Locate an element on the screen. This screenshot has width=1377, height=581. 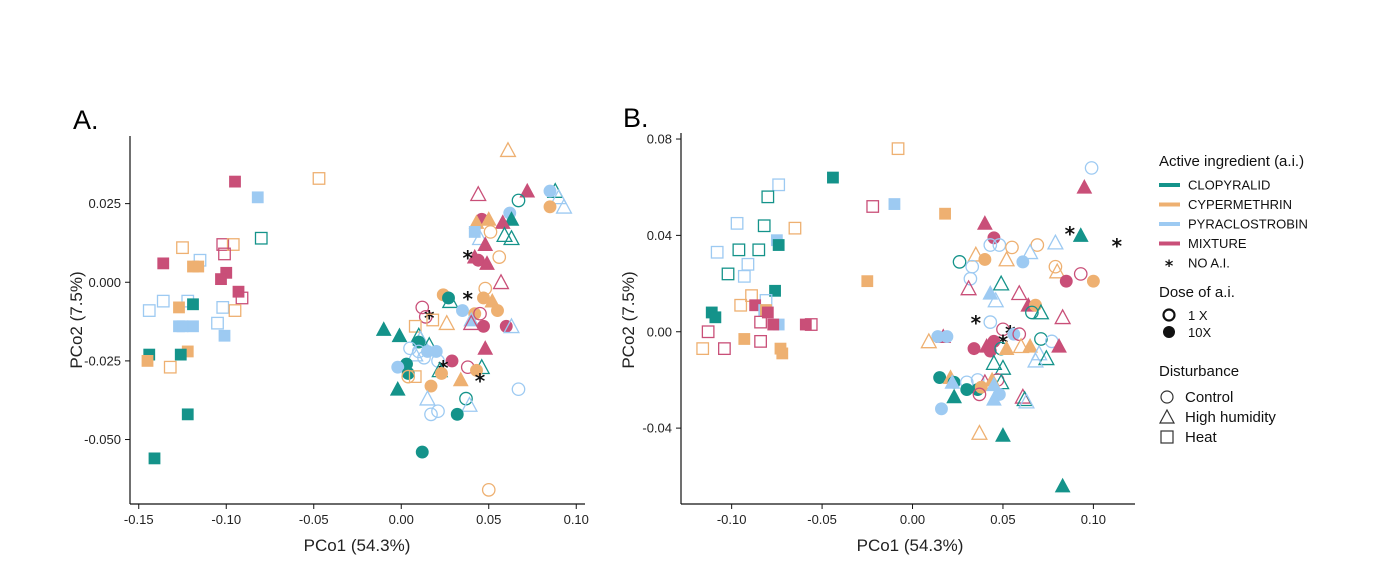
legend-dose-10x-label: 10X is located at coordinates (1199, 332).